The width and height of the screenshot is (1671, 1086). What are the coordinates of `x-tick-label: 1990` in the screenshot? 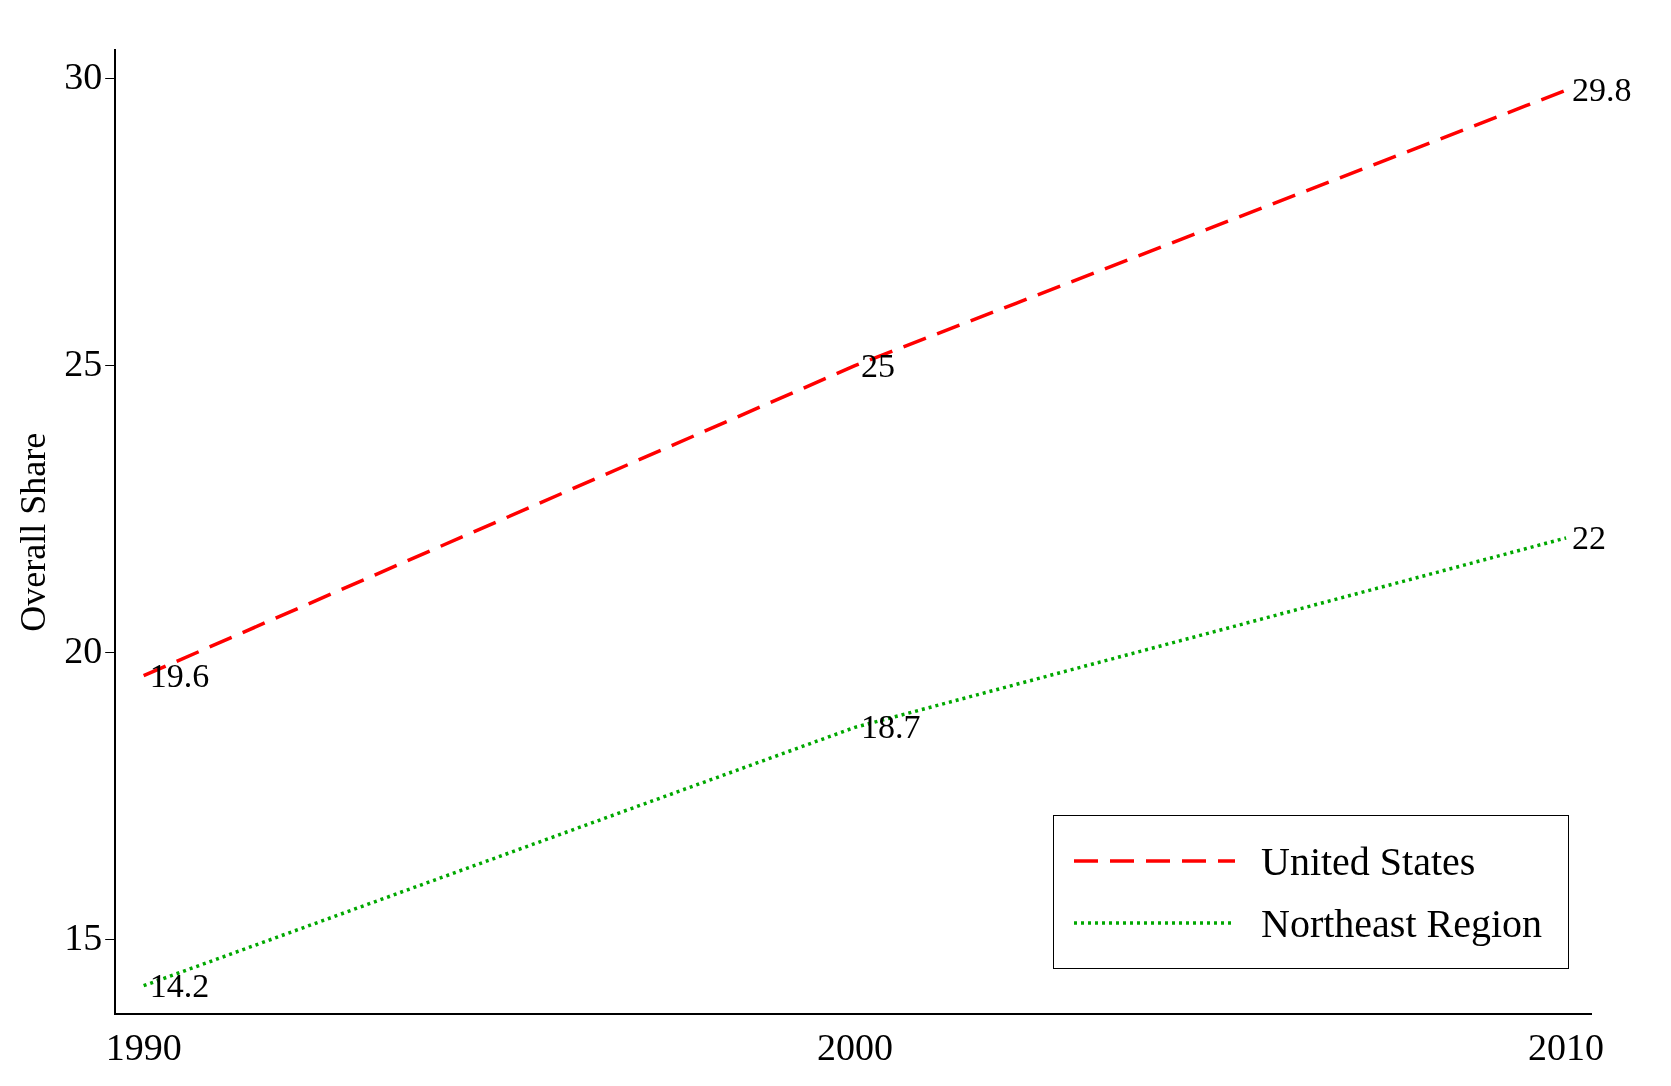 It's located at (143, 1047).